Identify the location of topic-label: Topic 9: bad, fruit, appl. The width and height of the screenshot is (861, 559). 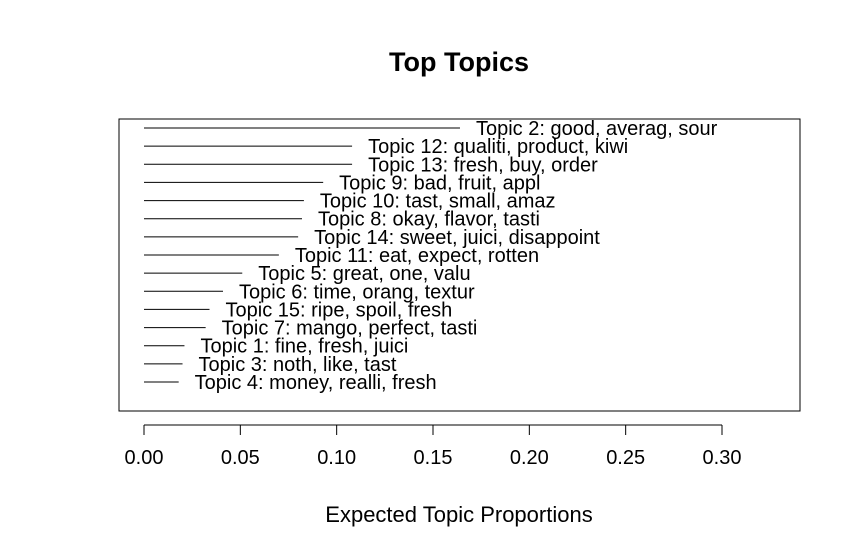
(439, 183).